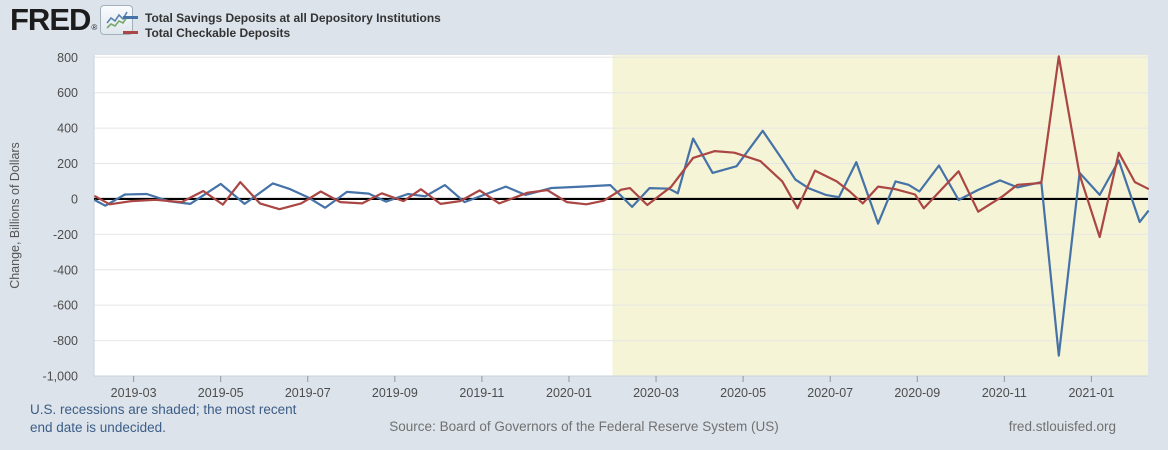 This screenshot has height=450, width=1168. Describe the element at coordinates (134, 393) in the screenshot. I see `x-tick-label: 2019-03` at that location.